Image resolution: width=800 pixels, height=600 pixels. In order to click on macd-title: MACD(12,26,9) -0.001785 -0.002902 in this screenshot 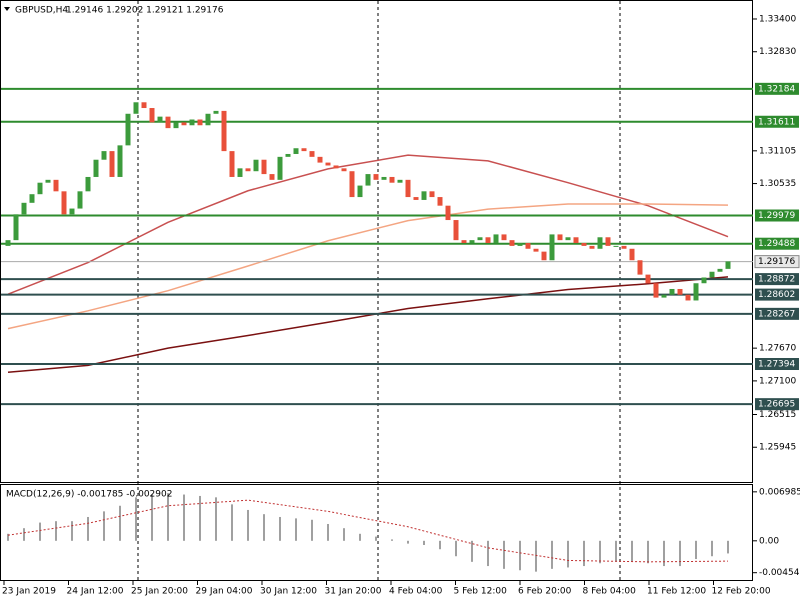, I will do `click(89, 495)`.